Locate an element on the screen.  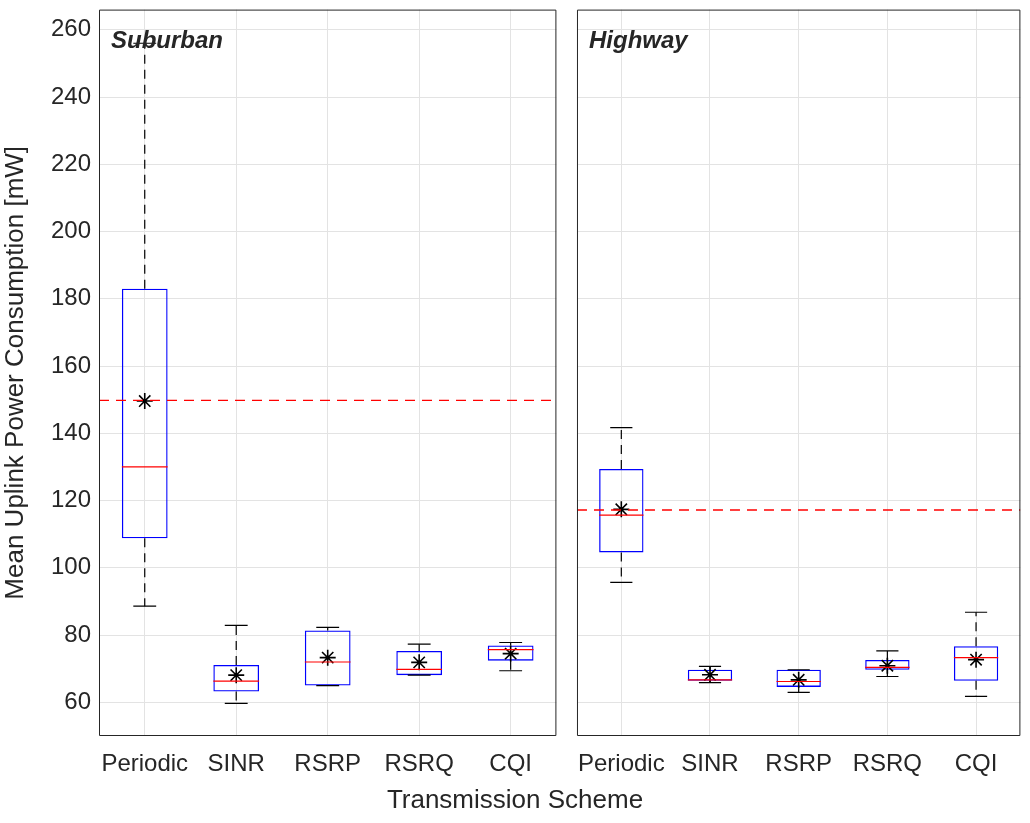
y-tick-label: 260 is located at coordinates (70, 28).